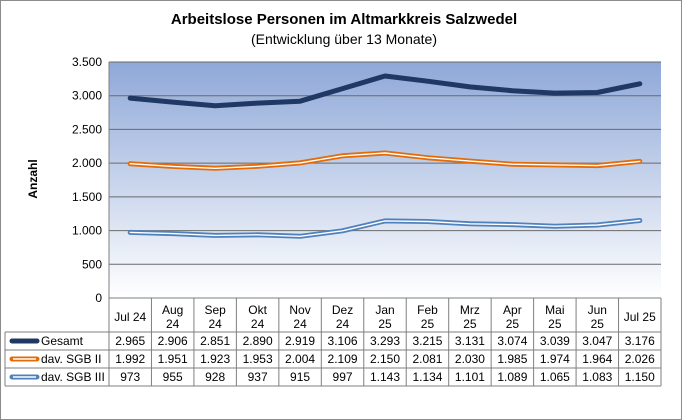 The image size is (682, 420). I want to click on x-category-label: Feb, so click(427, 310).